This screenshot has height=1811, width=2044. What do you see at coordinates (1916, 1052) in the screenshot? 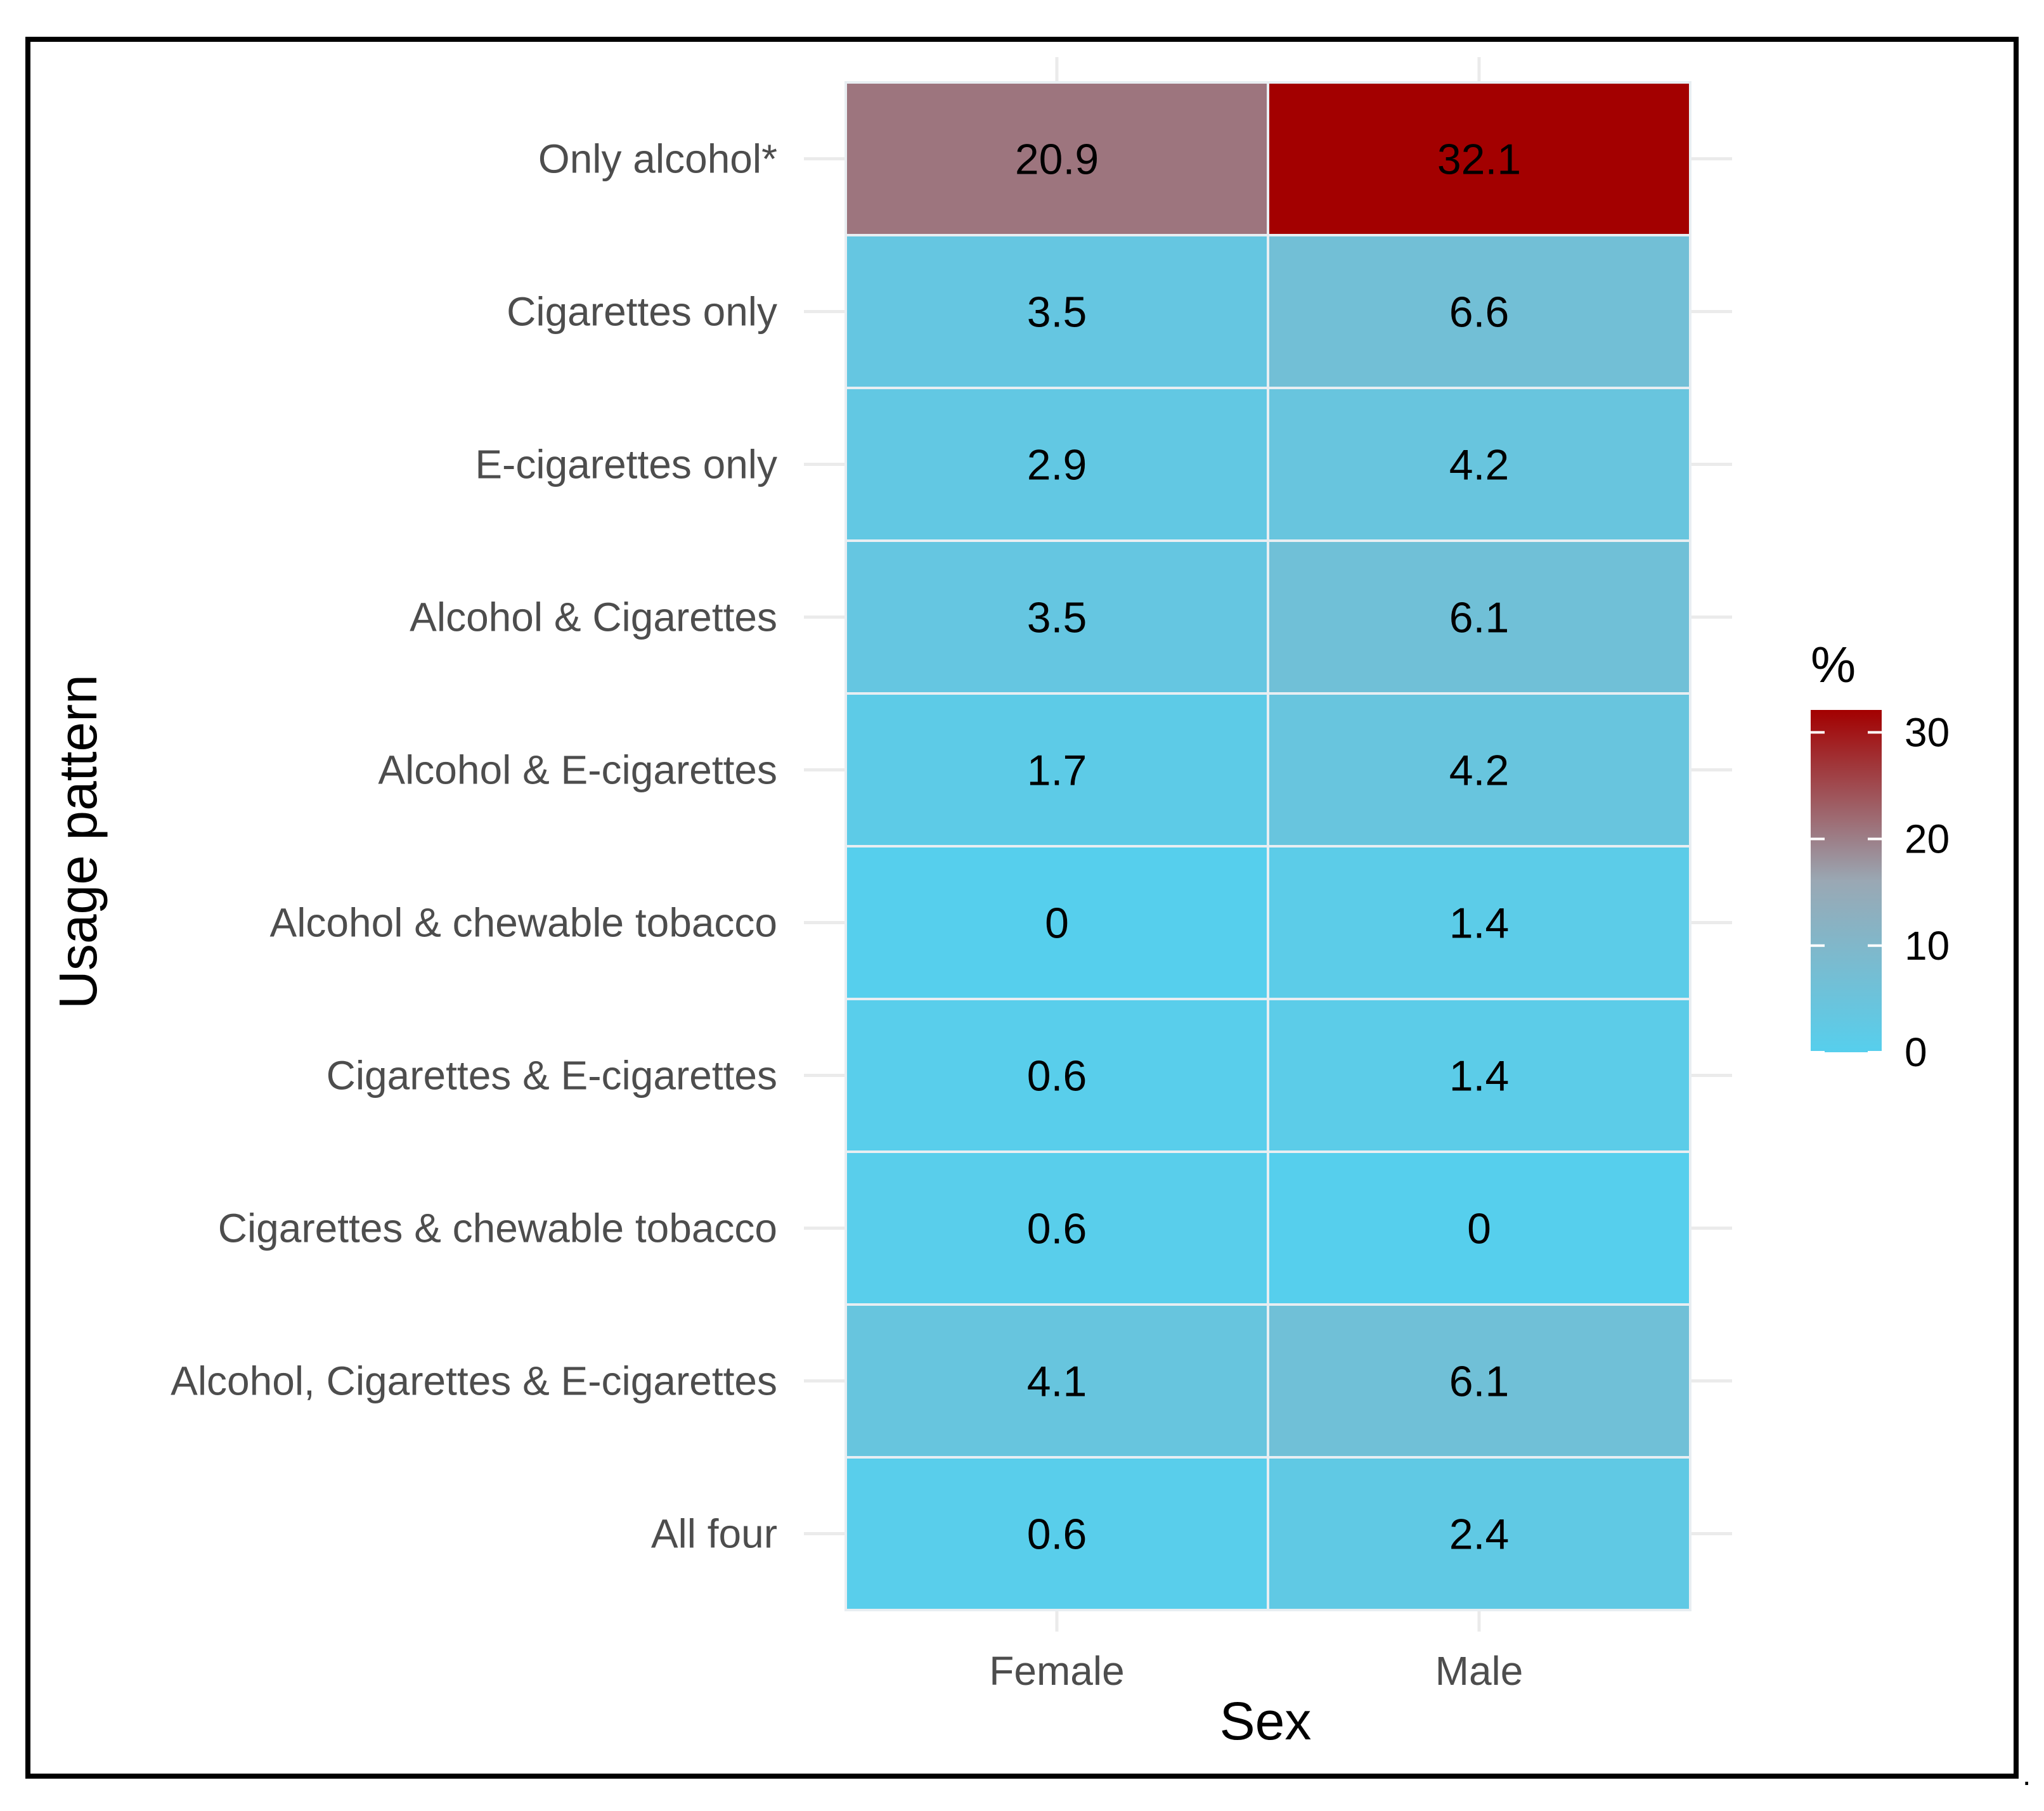
I see `colorbar-tick-label: 0` at bounding box center [1916, 1052].